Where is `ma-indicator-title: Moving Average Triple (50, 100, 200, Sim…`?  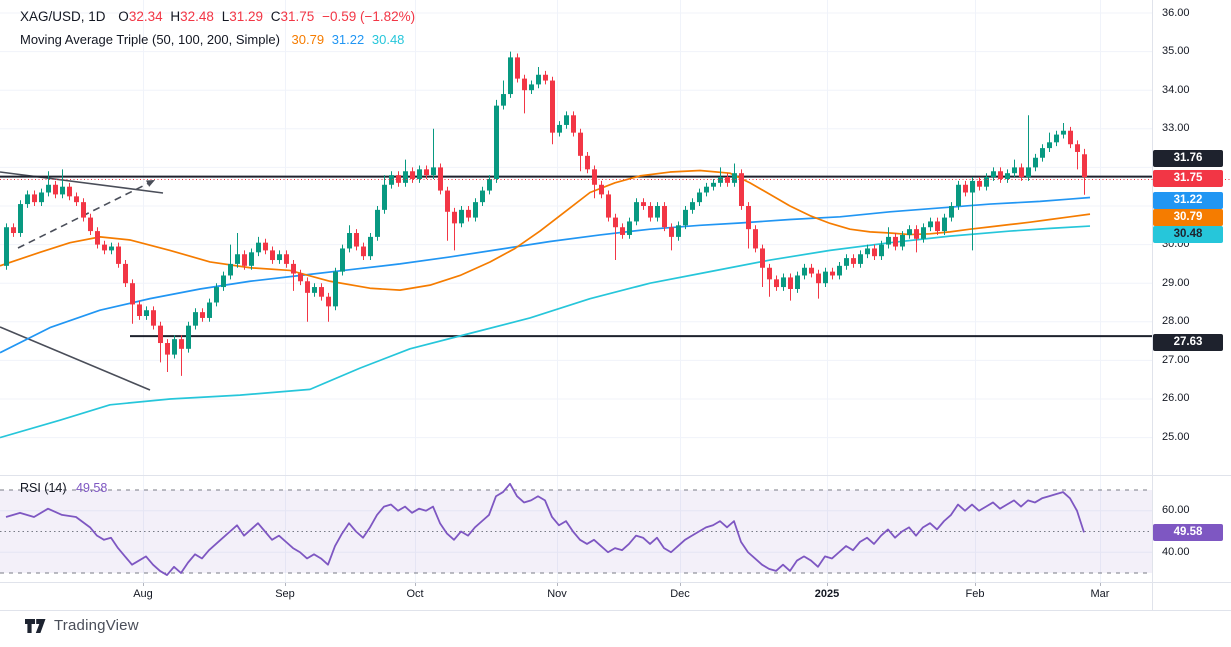
ma-indicator-title: Moving Average Triple (50, 100, 200, Sim… is located at coordinates (150, 39).